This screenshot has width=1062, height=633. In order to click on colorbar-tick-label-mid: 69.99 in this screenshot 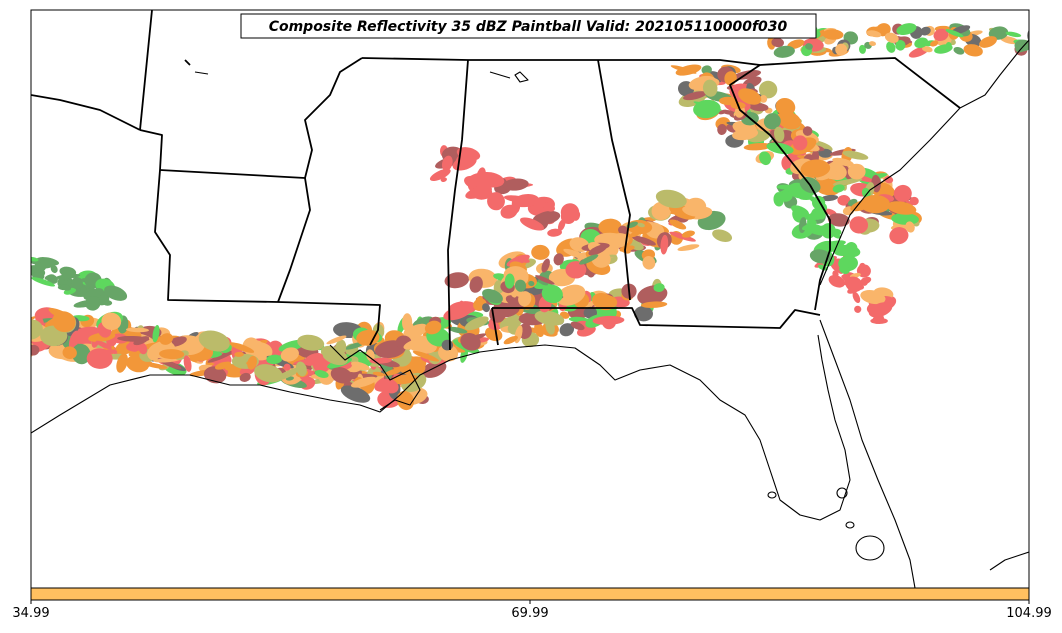, I will do `click(530, 613)`.